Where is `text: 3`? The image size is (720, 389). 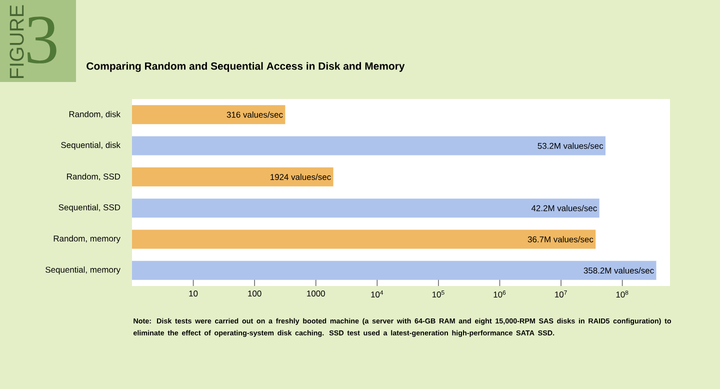
text: 3 is located at coordinates (42, 40).